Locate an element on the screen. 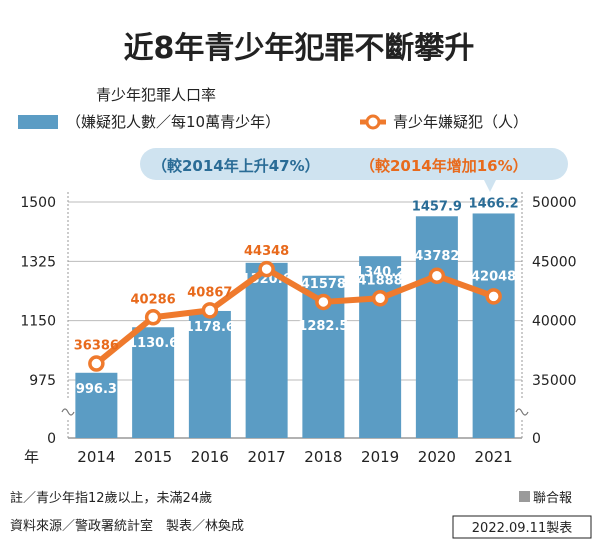 This screenshot has width=599, height=552. right-tick-label: 35000 is located at coordinates (554, 381).